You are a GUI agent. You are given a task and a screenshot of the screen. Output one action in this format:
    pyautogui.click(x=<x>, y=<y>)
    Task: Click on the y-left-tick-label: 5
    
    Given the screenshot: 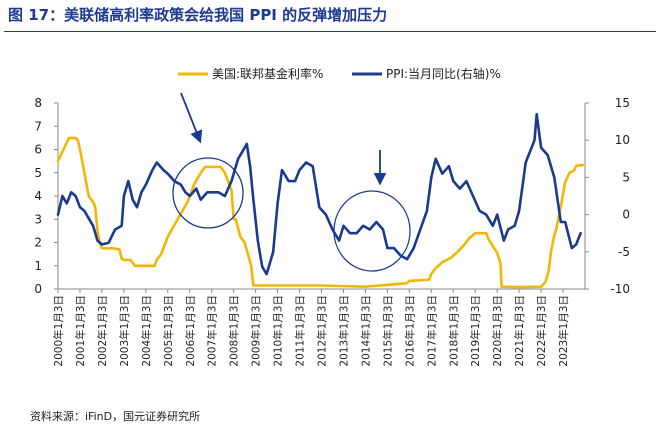 What is the action you would take?
    pyautogui.click(x=38, y=173)
    